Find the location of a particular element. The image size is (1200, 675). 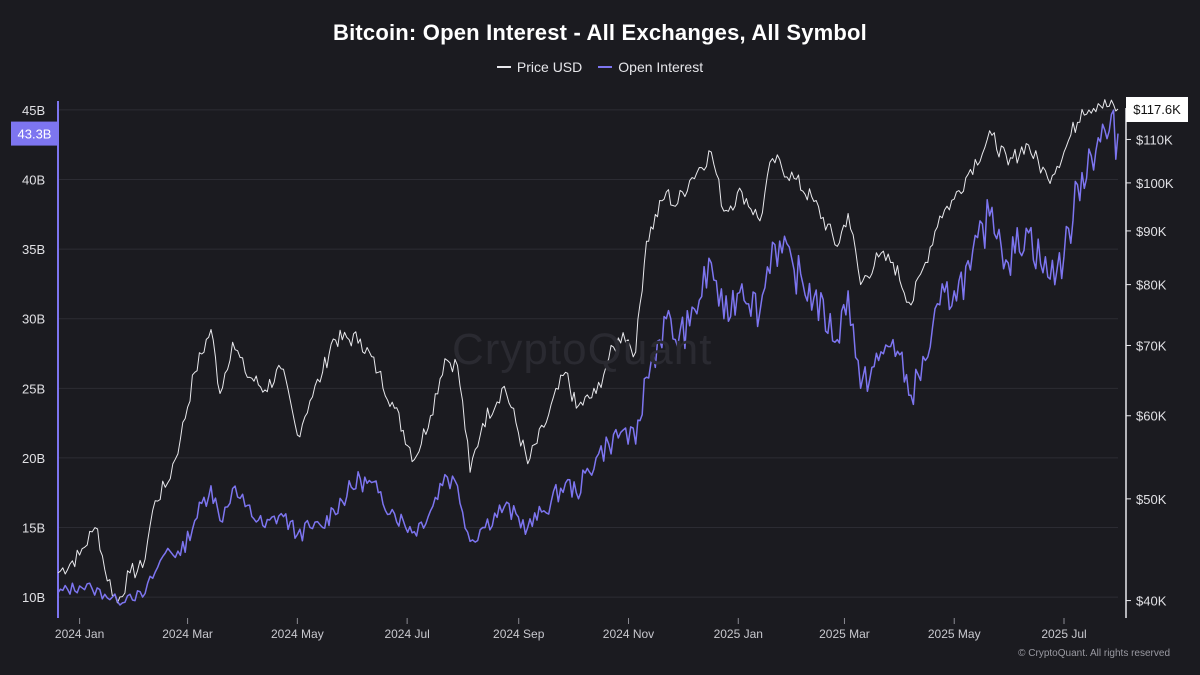

y-tick-right-$40K: $40K is located at coordinates (1151, 601).